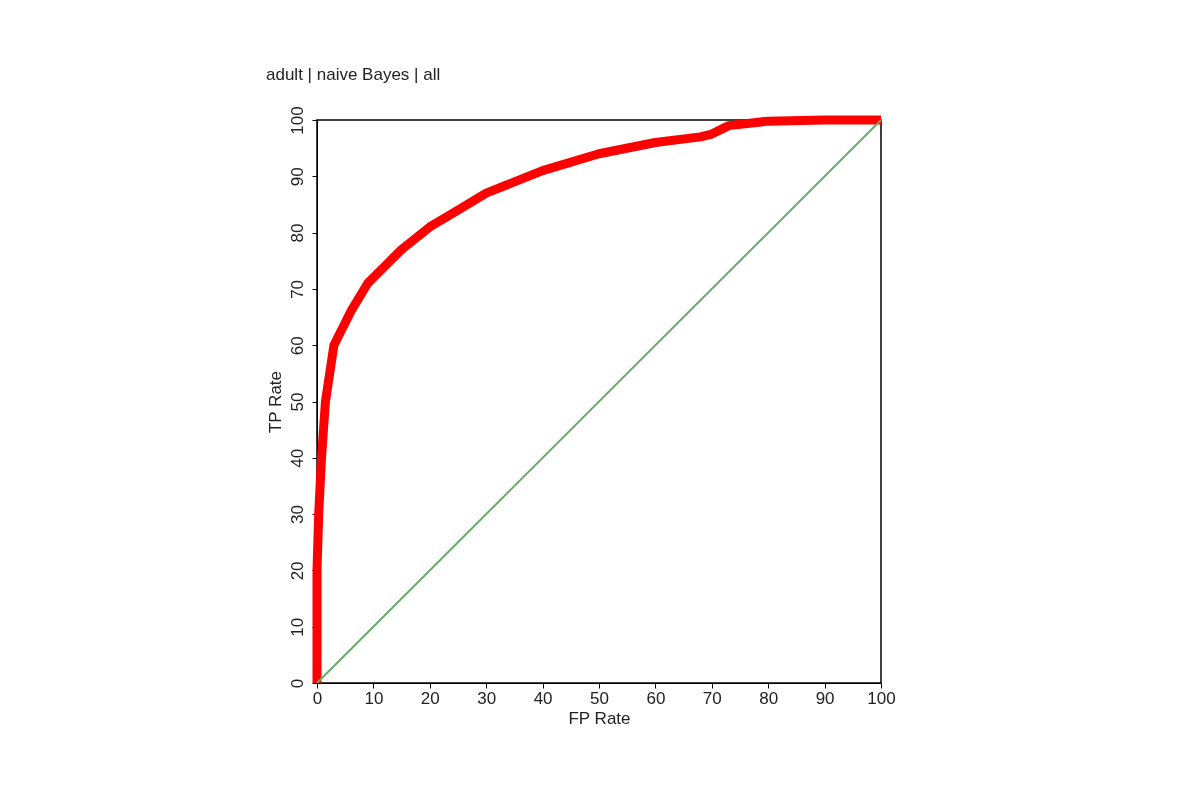 This screenshot has width=1188, height=802. Describe the element at coordinates (599, 698) in the screenshot. I see `x-tick-label: 50` at that location.